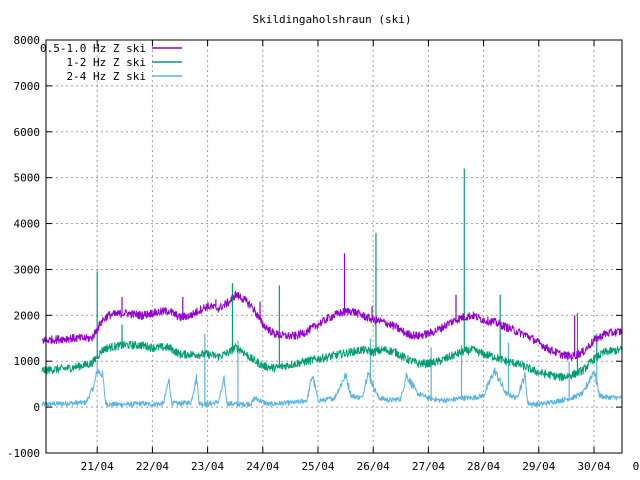 The height and width of the screenshot is (480, 640). I want to click on y-tick-label: 6000, so click(27, 132).